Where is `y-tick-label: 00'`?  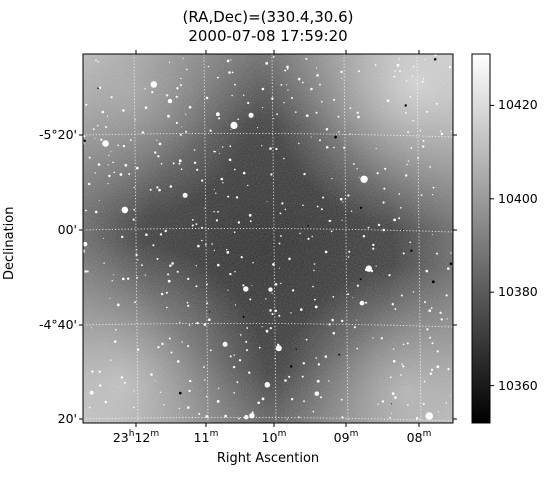
y-tick-label: 00' is located at coordinates (67, 229).